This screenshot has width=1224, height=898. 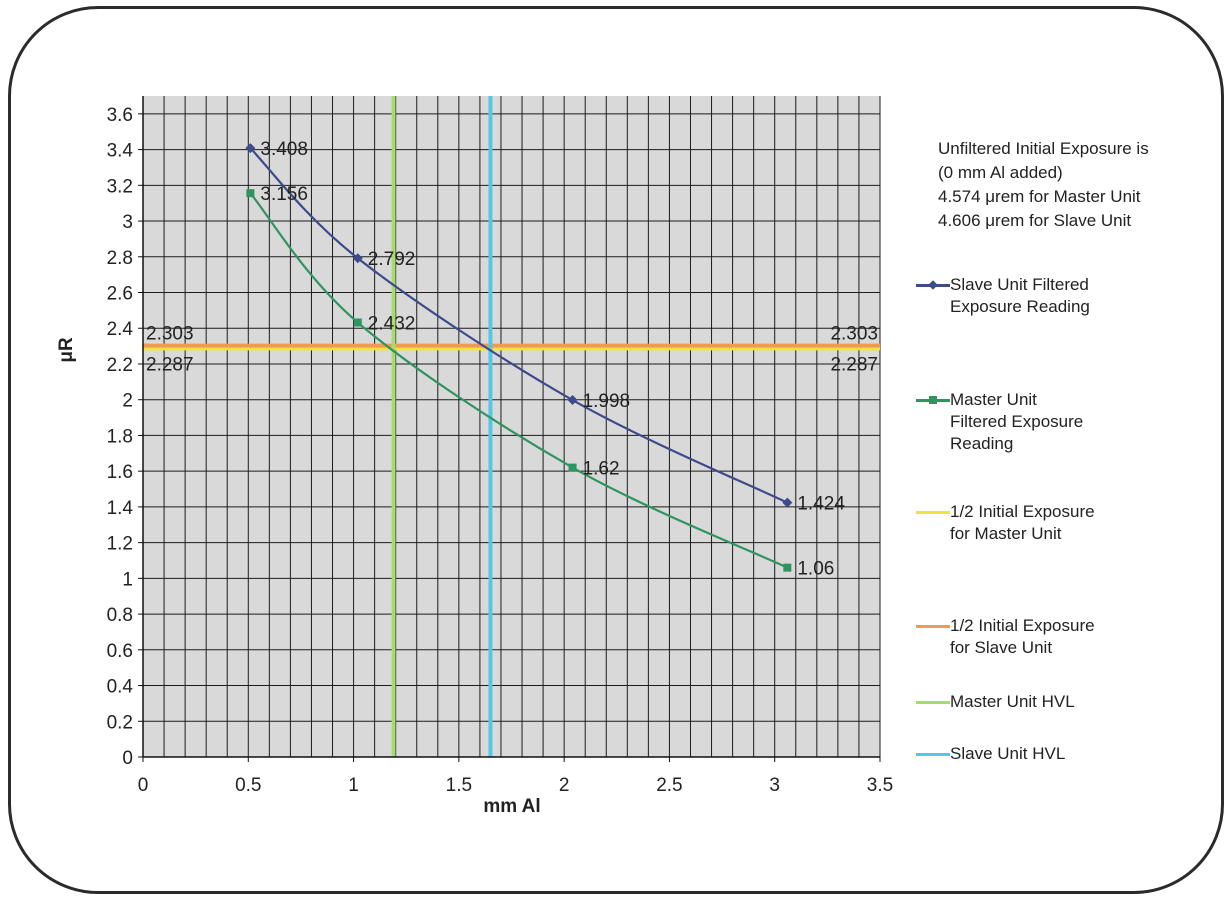 What do you see at coordinates (120, 258) in the screenshot?
I see `y-tick-label: 2.8` at bounding box center [120, 258].